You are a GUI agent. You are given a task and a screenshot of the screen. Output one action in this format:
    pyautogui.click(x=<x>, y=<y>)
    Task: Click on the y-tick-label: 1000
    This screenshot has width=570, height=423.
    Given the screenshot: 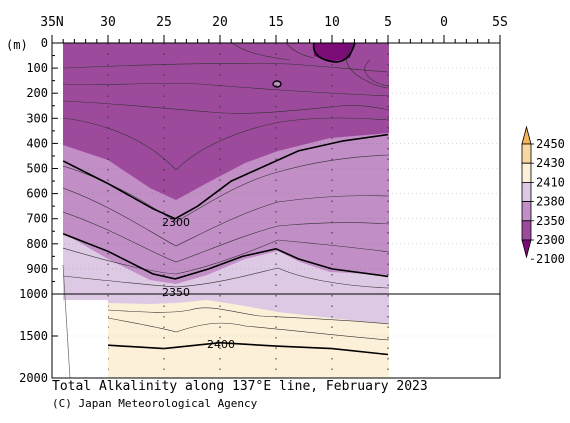 What is the action you would take?
    pyautogui.click(x=33, y=294)
    